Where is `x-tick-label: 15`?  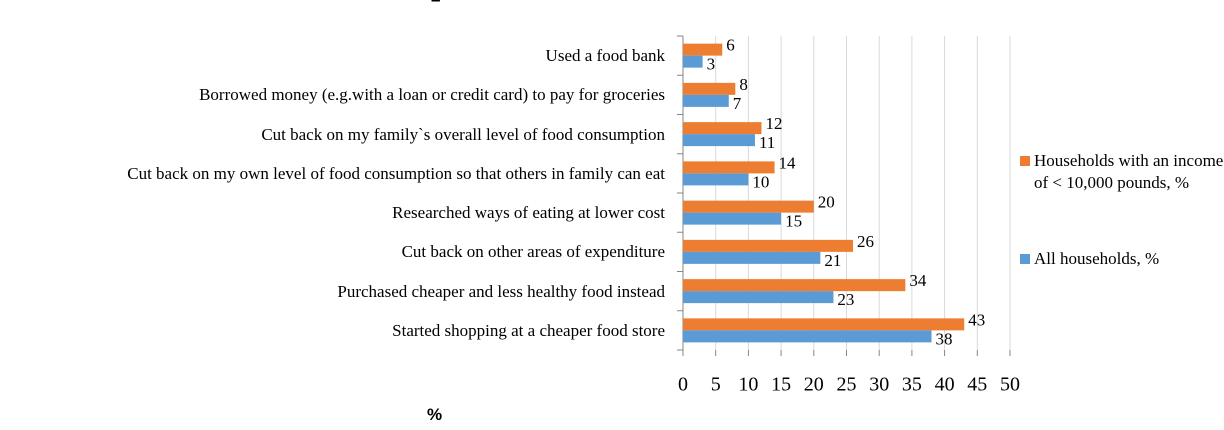
x-tick-label: 15 is located at coordinates (781, 385).